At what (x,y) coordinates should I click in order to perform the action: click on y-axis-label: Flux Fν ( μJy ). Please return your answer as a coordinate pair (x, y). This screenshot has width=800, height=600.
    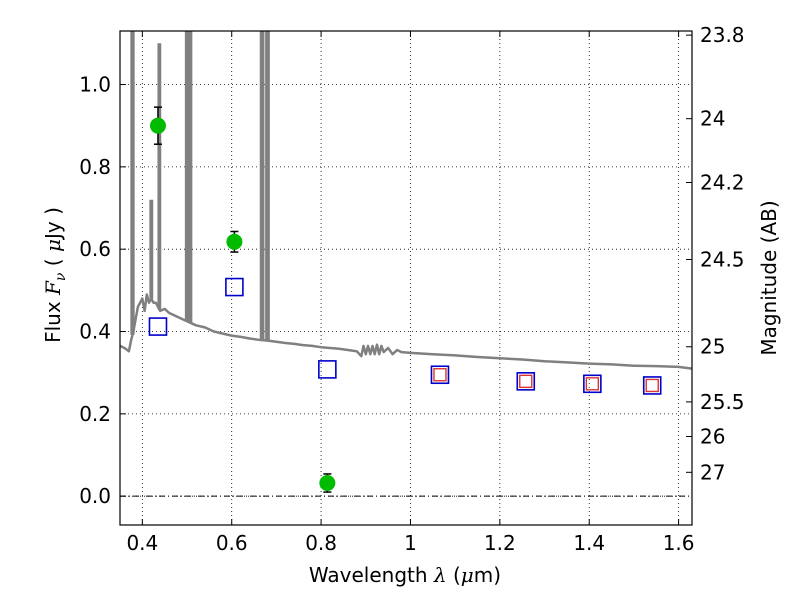
    Looking at the image, I should click on (55, 275).